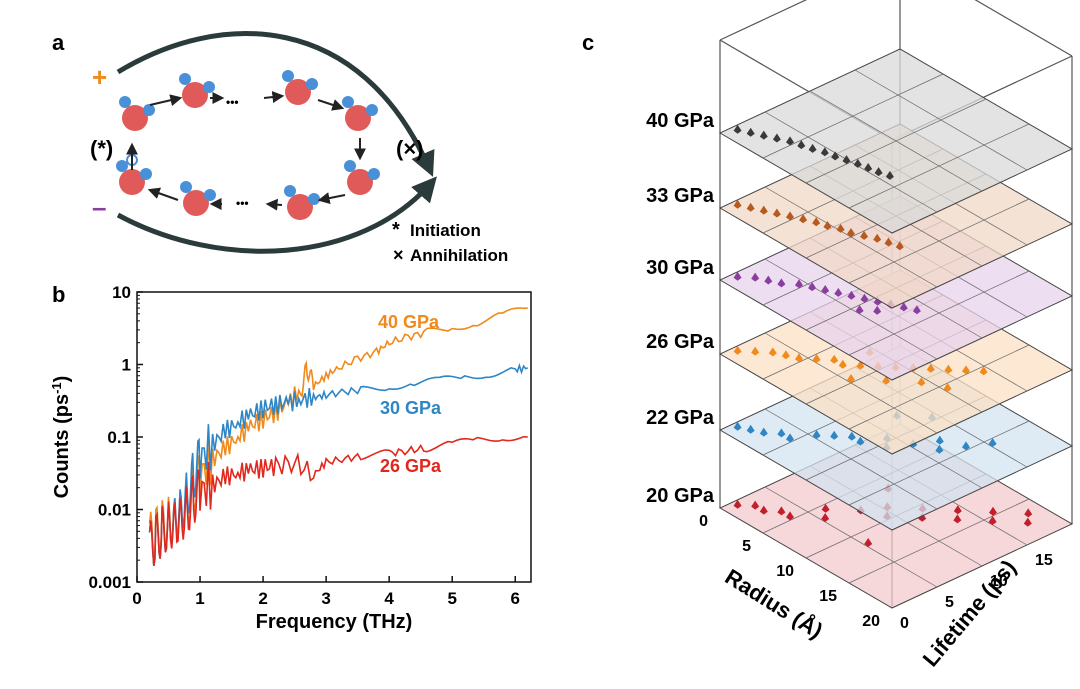 Image resolution: width=1080 pixels, height=689 pixels. I want to click on chart-b-y-tick-label: 0.1, so click(119, 437).